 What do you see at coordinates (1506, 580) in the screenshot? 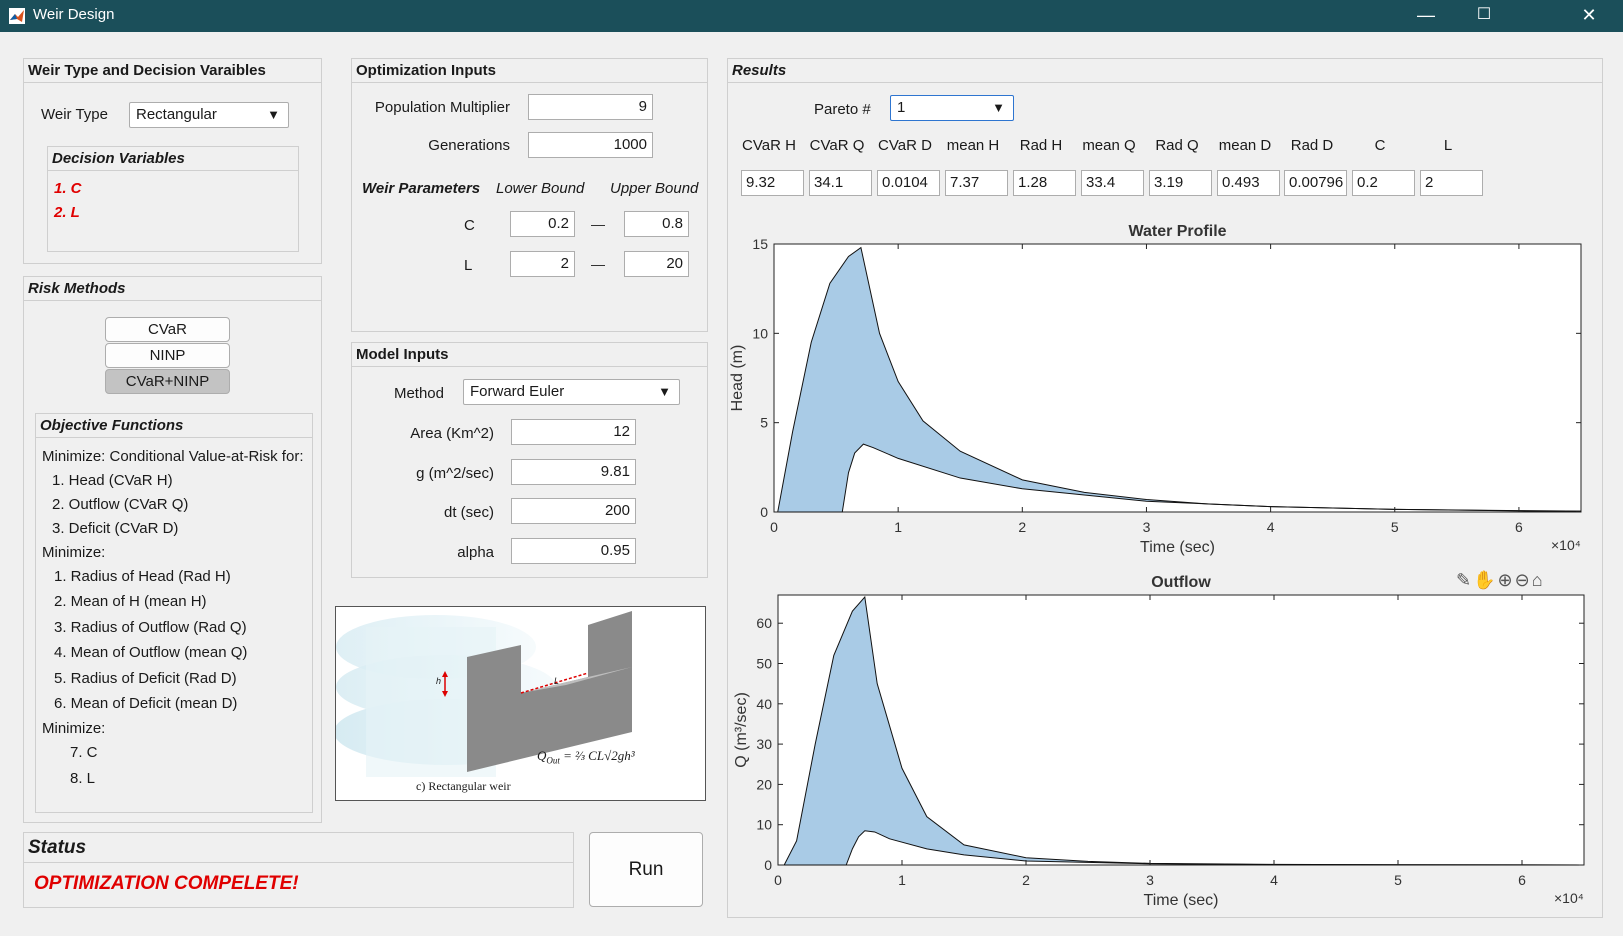
I see `zoom-in-icon: ⊕` at bounding box center [1506, 580].